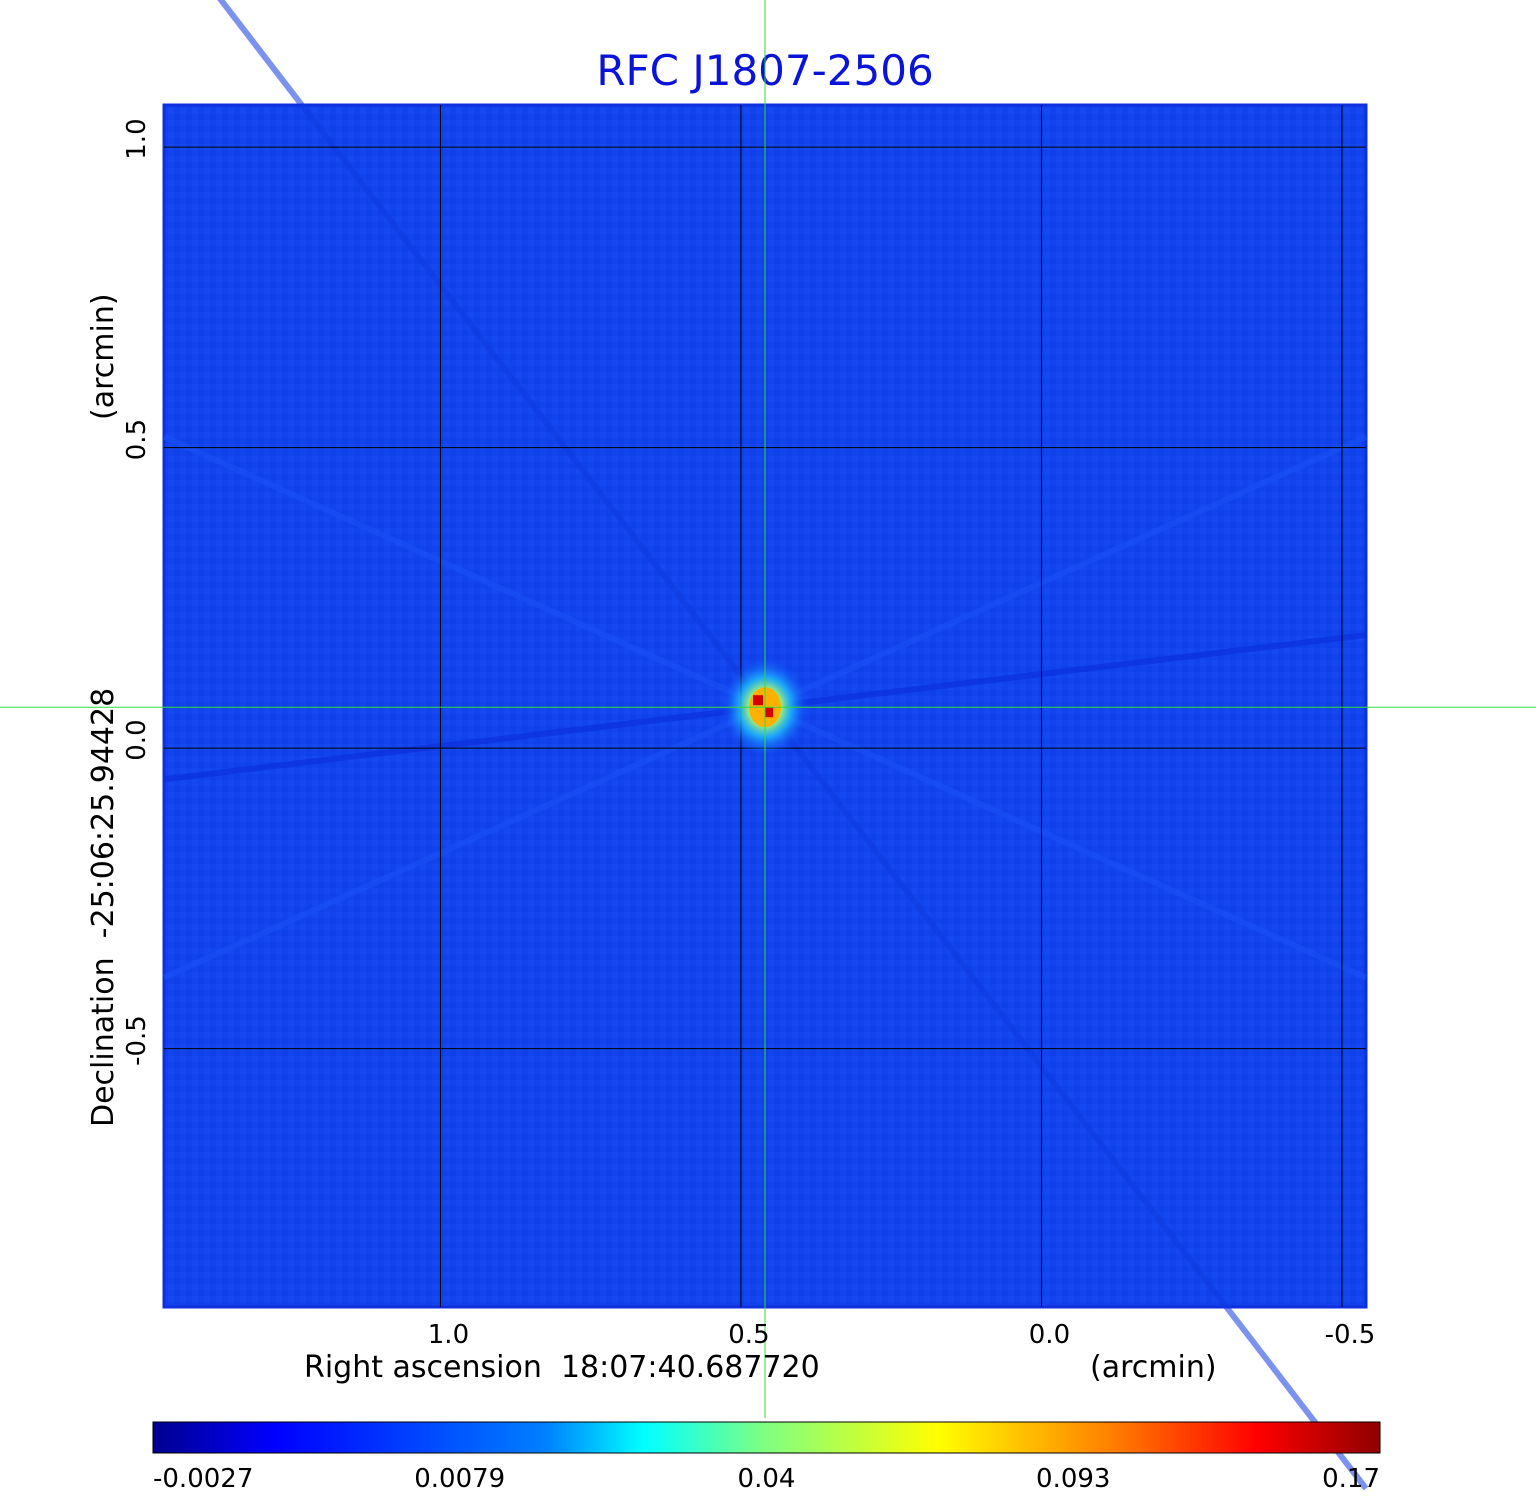  I want to click on colorbar-labels: -0.0027 0.0079 0.04 0.093 0.17, so click(766, 1479).